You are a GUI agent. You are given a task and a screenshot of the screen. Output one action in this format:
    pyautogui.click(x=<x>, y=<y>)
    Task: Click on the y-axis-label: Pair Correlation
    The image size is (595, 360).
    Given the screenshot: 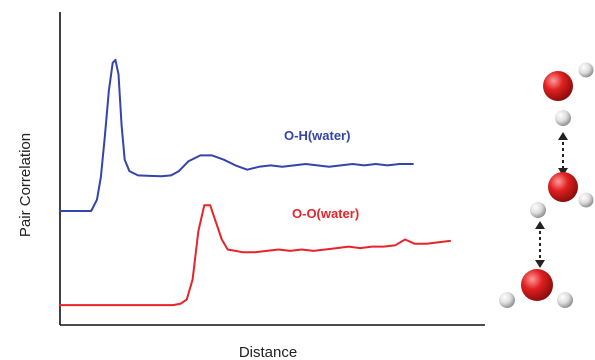 What is the action you would take?
    pyautogui.click(x=25, y=185)
    